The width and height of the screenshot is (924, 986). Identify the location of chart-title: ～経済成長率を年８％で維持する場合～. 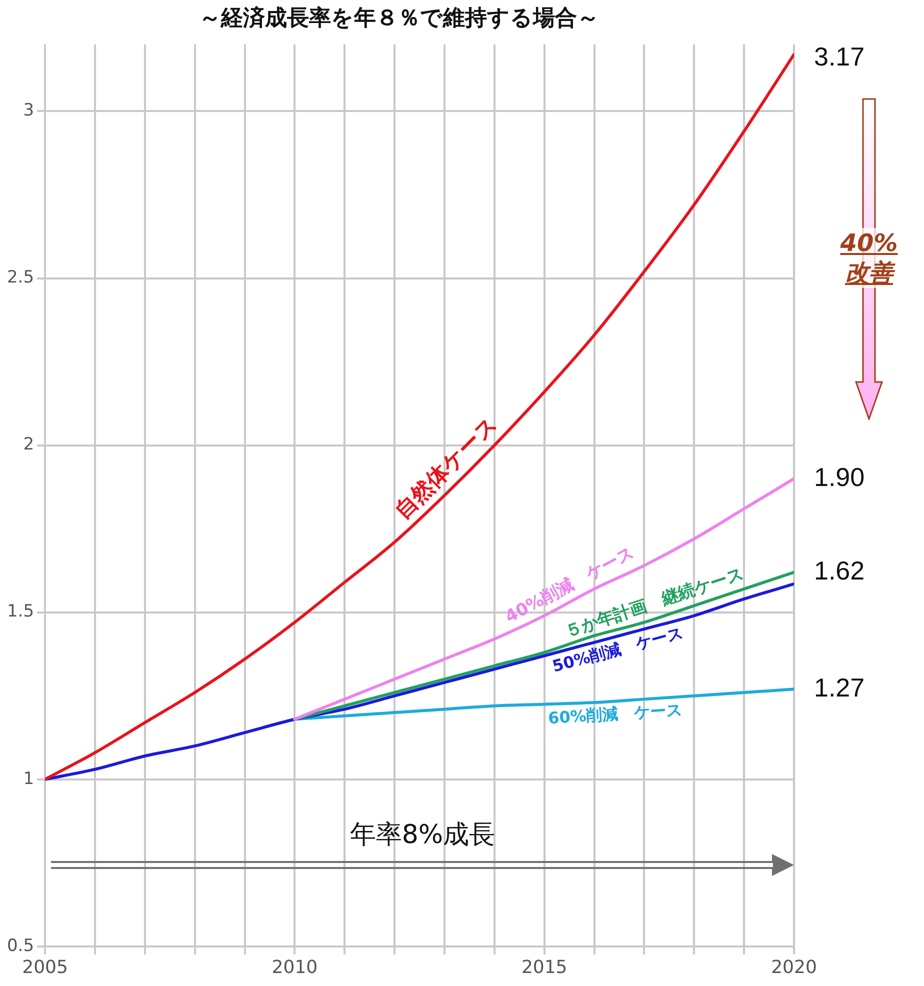
(399, 17).